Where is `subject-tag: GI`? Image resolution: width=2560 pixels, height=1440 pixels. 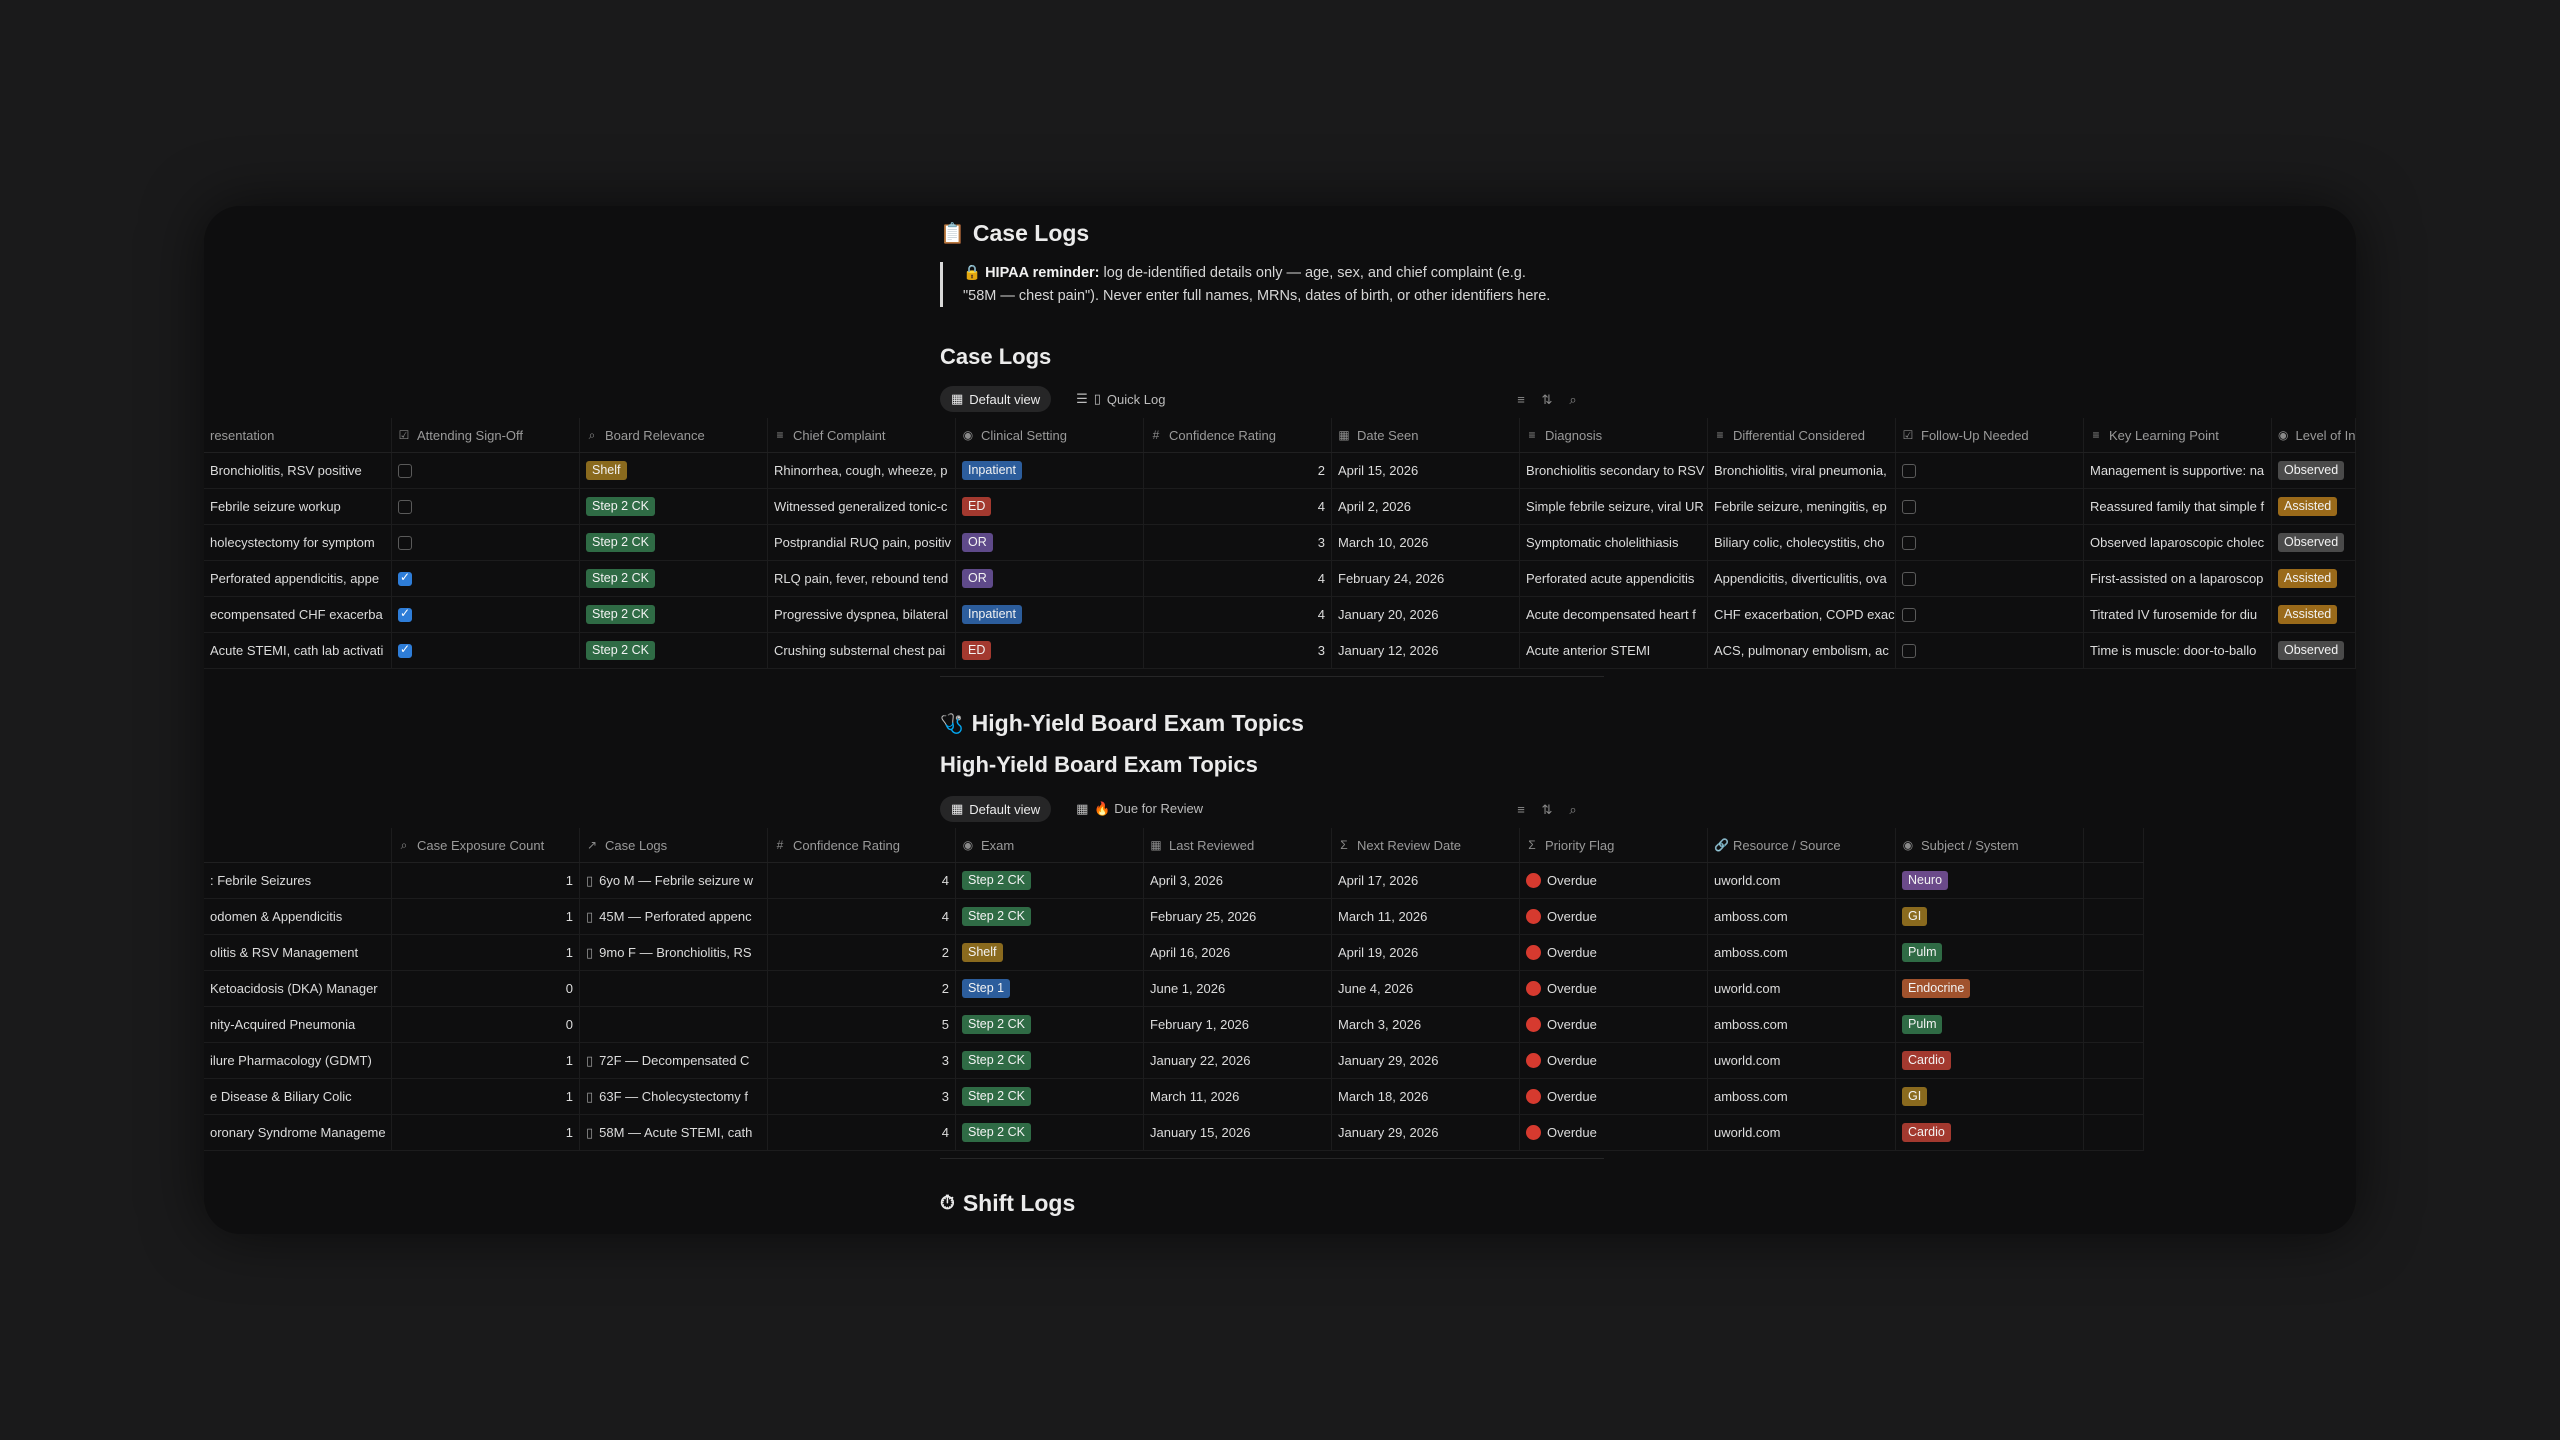
subject-tag: GI is located at coordinates (1915, 1096).